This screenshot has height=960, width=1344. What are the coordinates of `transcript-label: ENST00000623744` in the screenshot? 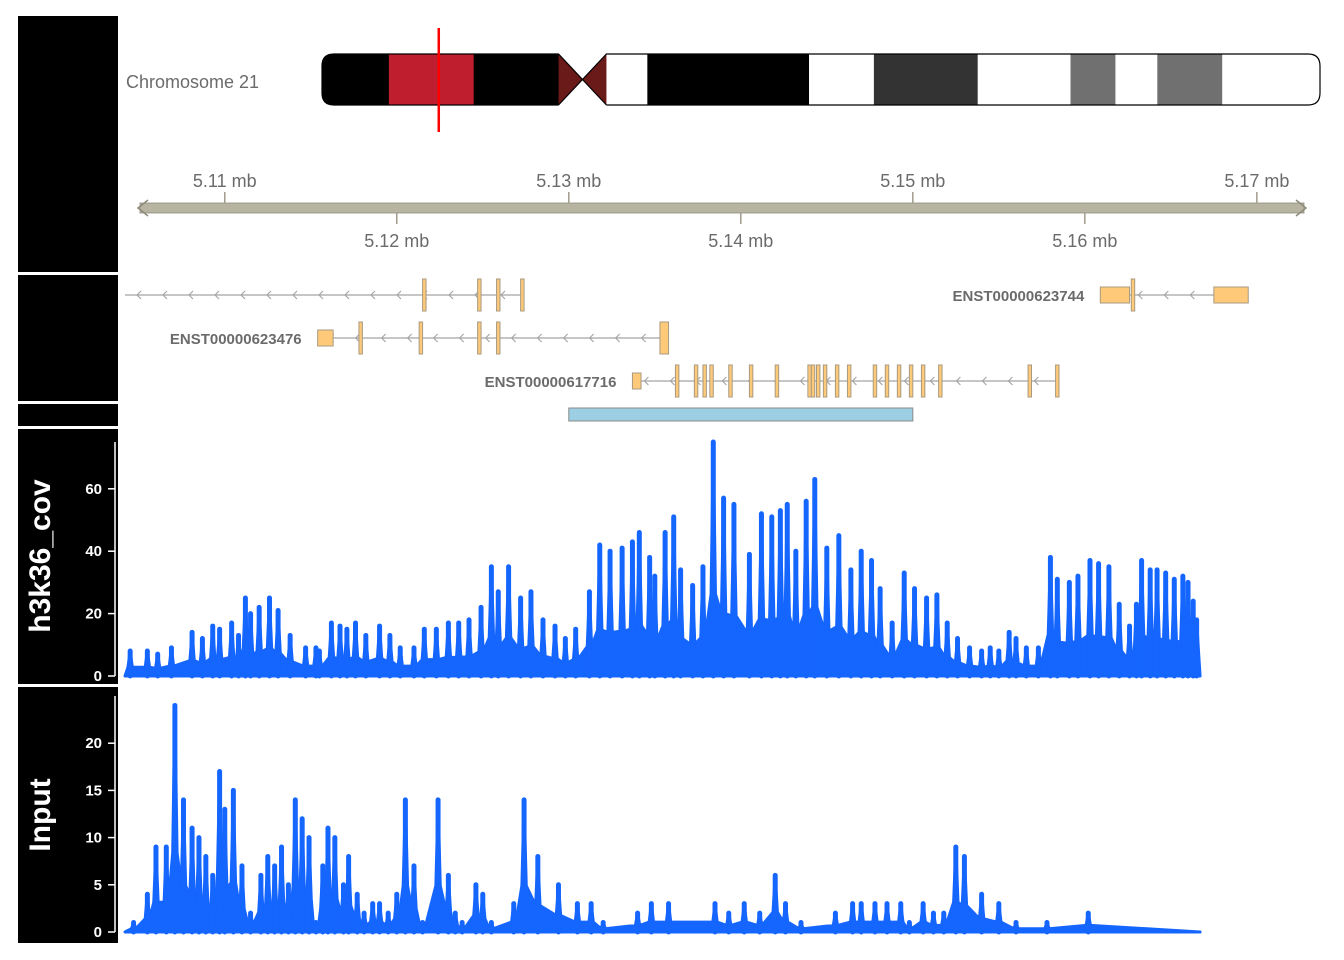 It's located at (1019, 296).